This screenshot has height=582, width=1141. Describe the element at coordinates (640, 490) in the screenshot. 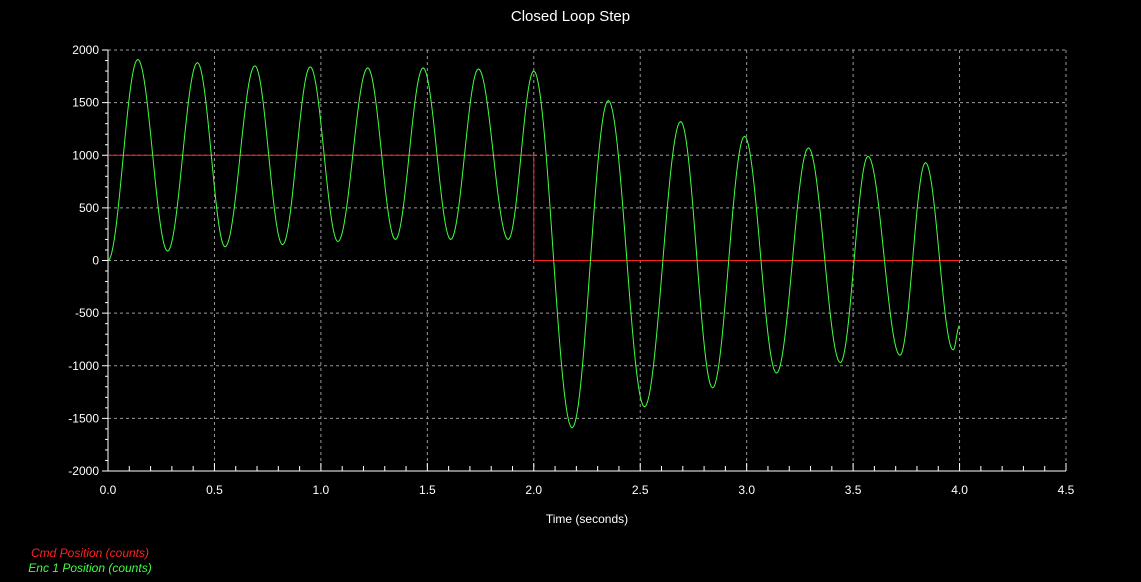

I see `x-tick-label: 2.5` at that location.